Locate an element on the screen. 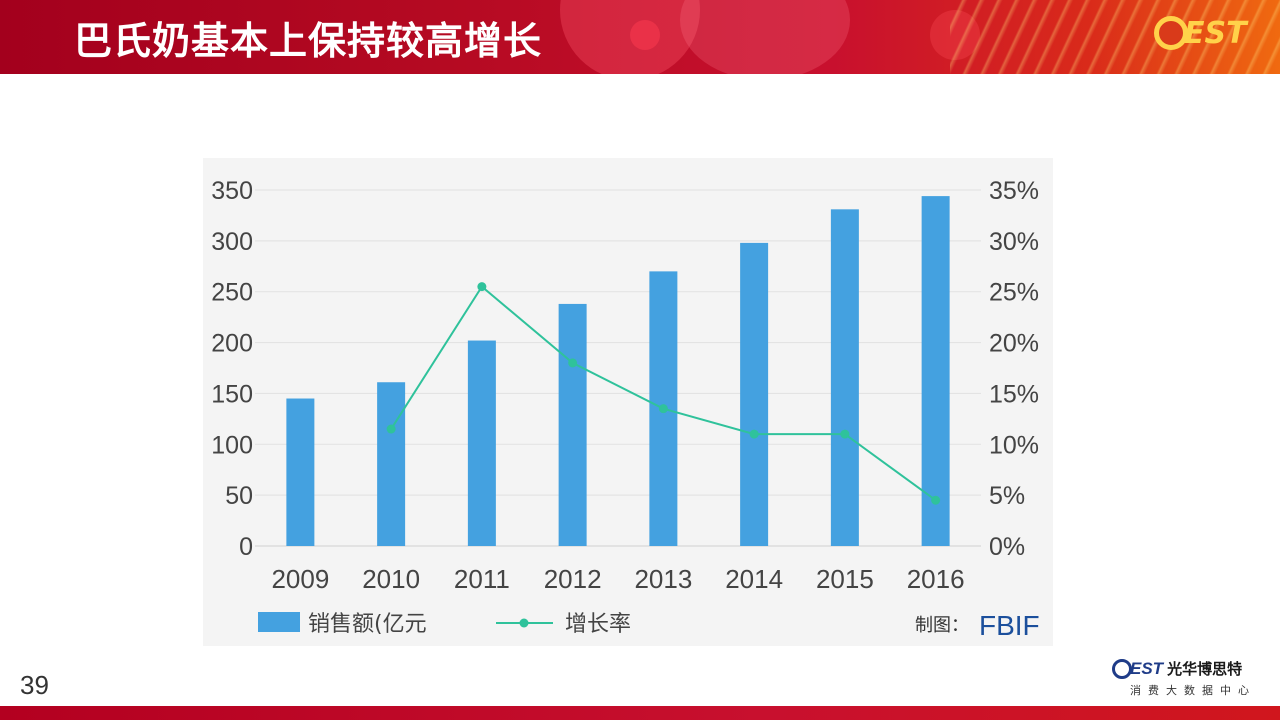 The height and width of the screenshot is (720, 1280). y-left-tick-label: 300 is located at coordinates (232, 242).